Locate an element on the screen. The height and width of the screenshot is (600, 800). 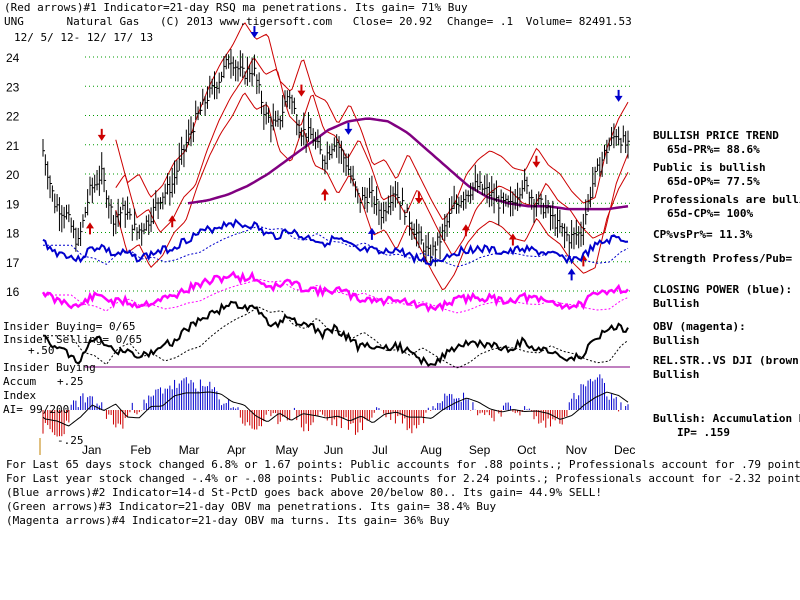
accum-ma-line is located at coordinates (335, 409).